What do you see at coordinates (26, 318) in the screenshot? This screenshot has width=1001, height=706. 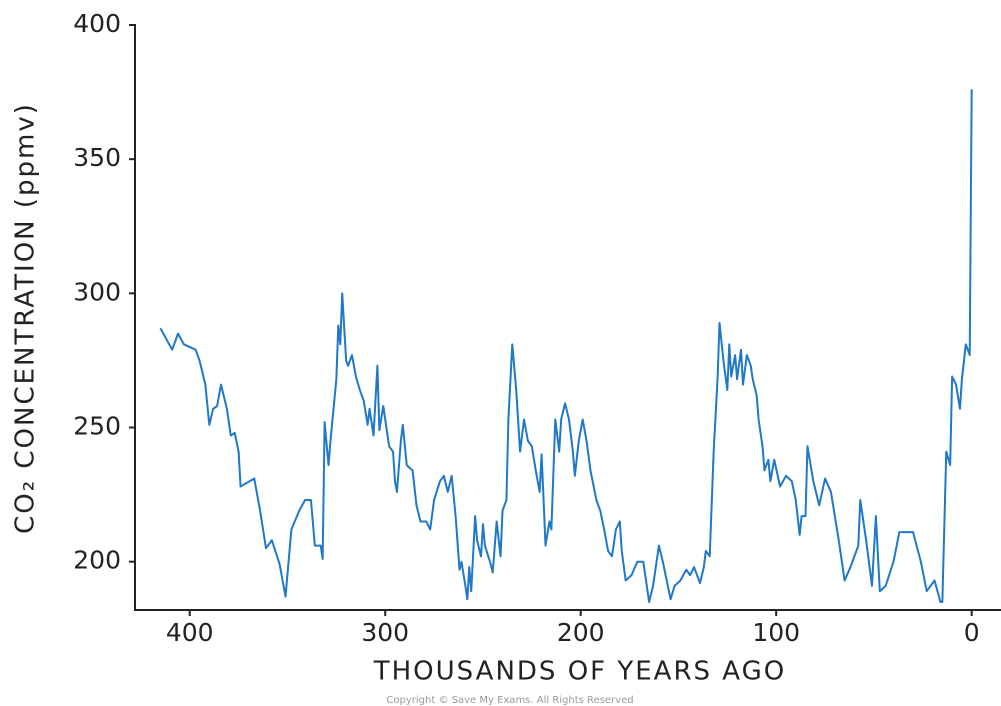 I see `y-axis-title: CO₂ CONCENTRATION (ppmv)` at bounding box center [26, 318].